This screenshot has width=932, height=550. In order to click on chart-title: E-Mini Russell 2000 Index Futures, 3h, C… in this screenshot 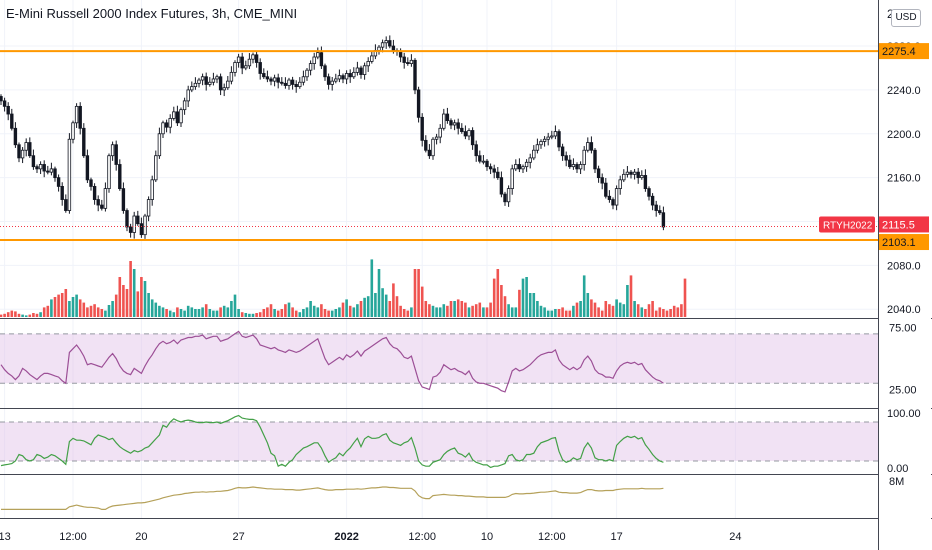, I will do `click(152, 13)`.